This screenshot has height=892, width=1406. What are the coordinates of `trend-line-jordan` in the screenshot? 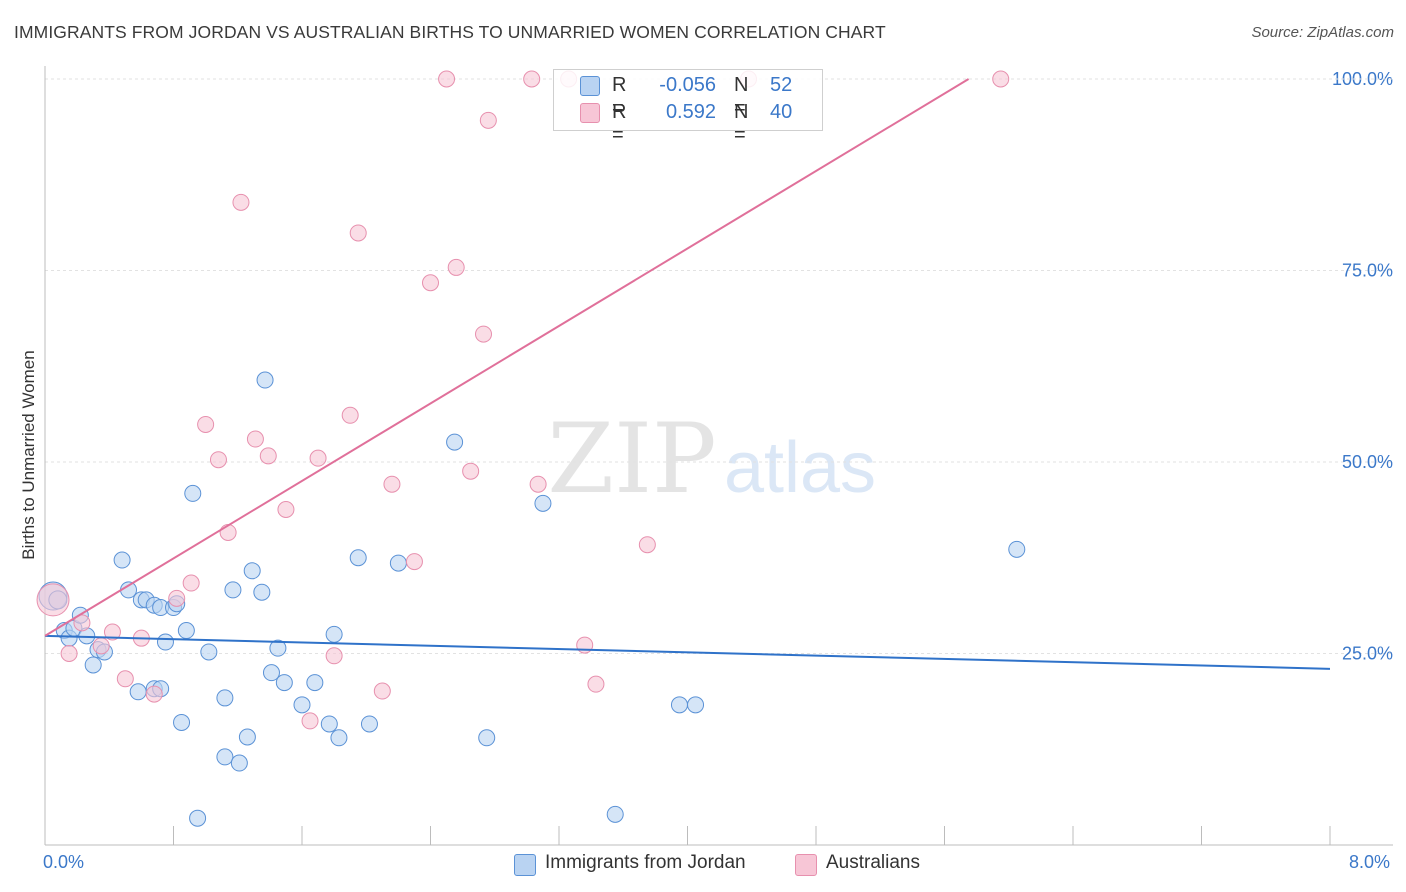 It's located at (687, 652).